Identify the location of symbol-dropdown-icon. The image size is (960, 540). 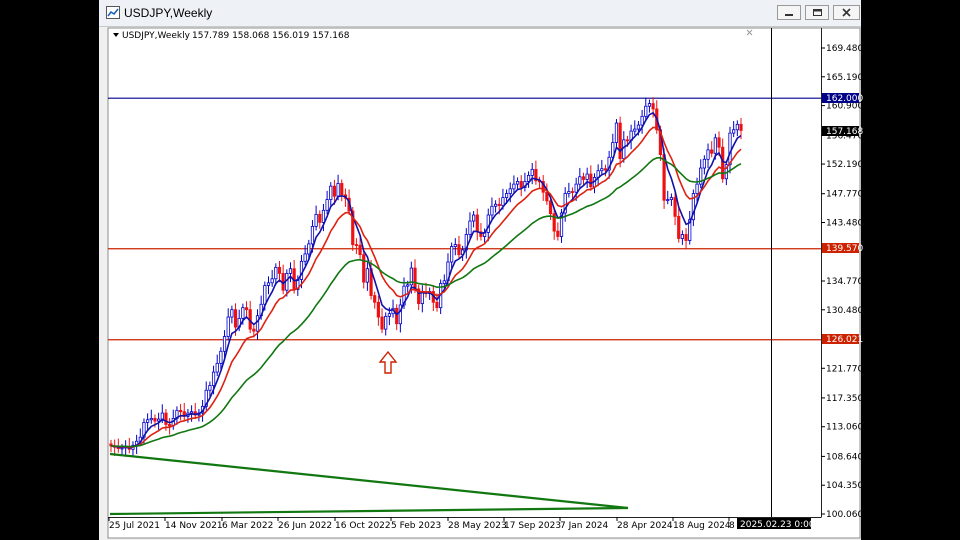
(116, 35).